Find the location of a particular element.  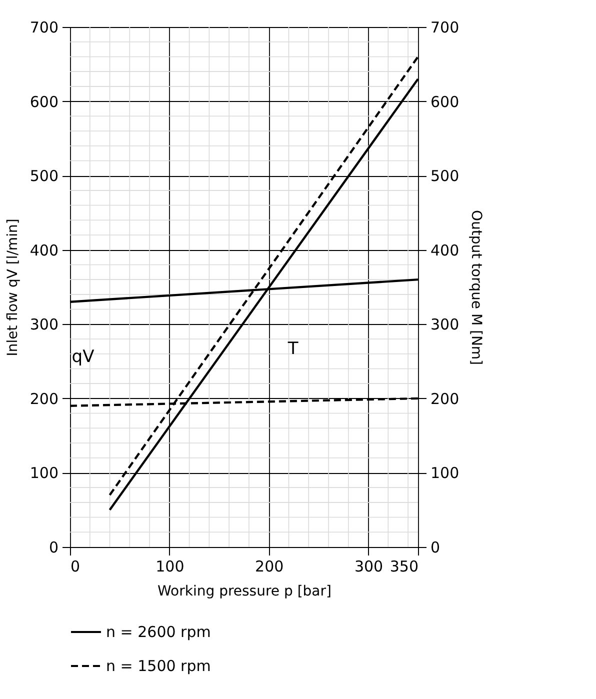

x-tick-label: 100 is located at coordinates (170, 567).